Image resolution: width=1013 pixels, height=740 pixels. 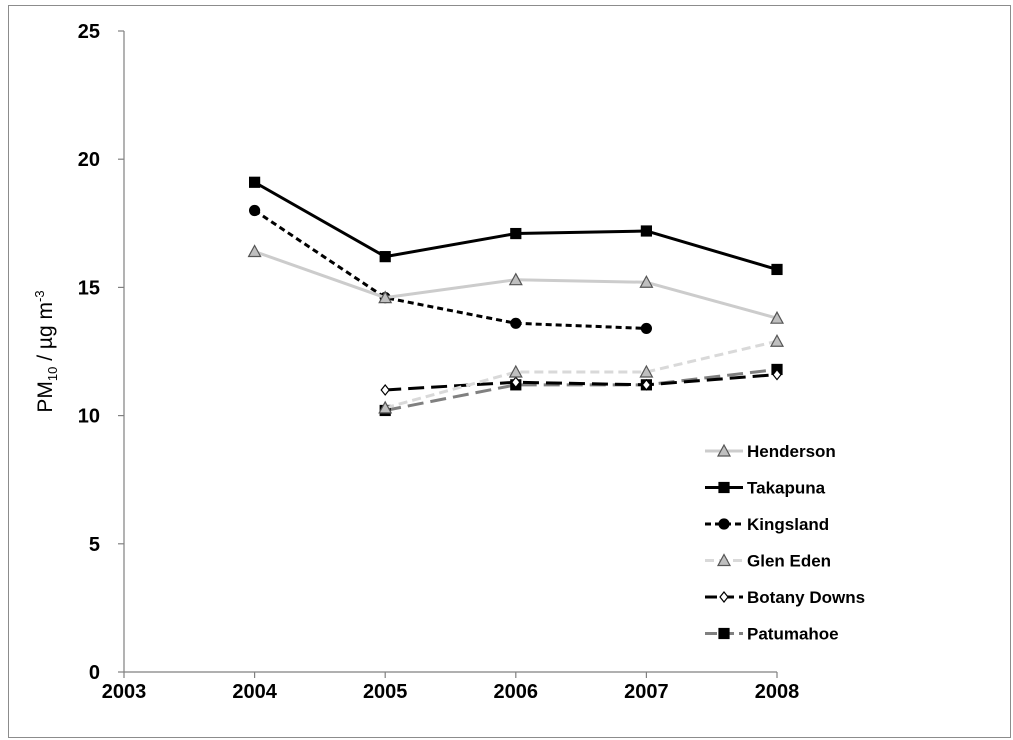 What do you see at coordinates (89, 288) in the screenshot?
I see `y-tick-label: 15` at bounding box center [89, 288].